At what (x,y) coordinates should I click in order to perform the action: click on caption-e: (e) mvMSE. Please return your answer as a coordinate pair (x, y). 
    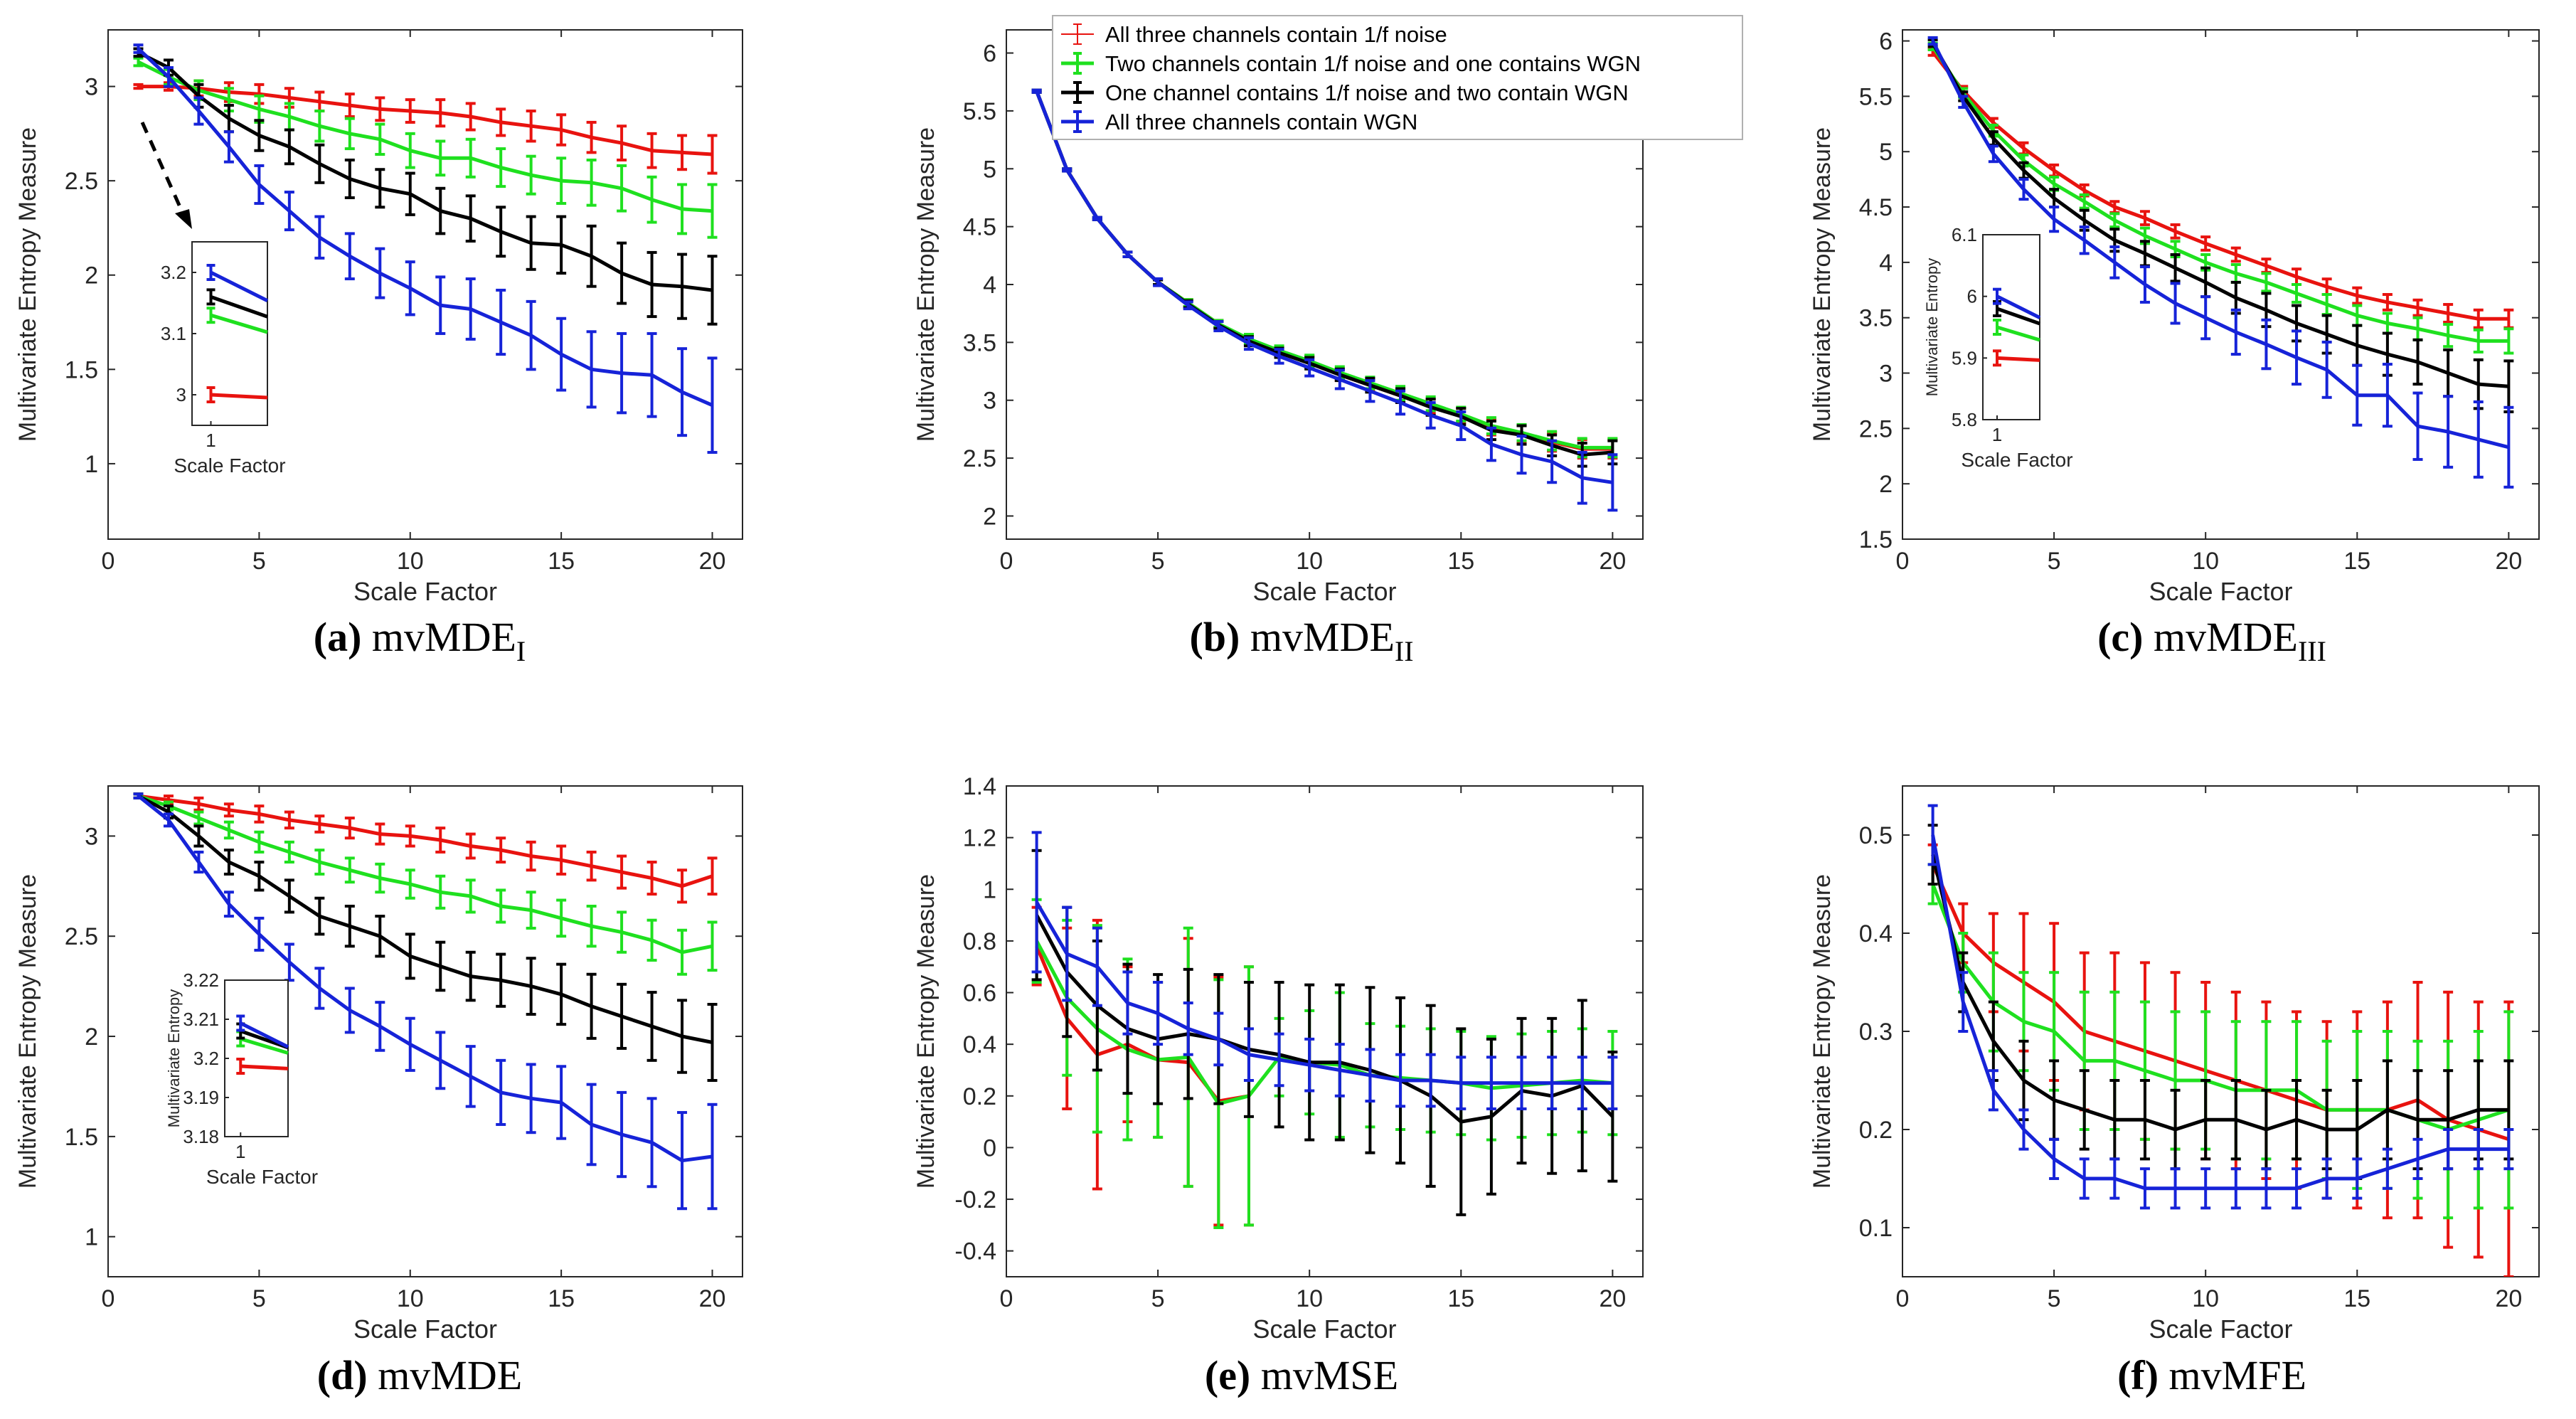
    Looking at the image, I should click on (1301, 1375).